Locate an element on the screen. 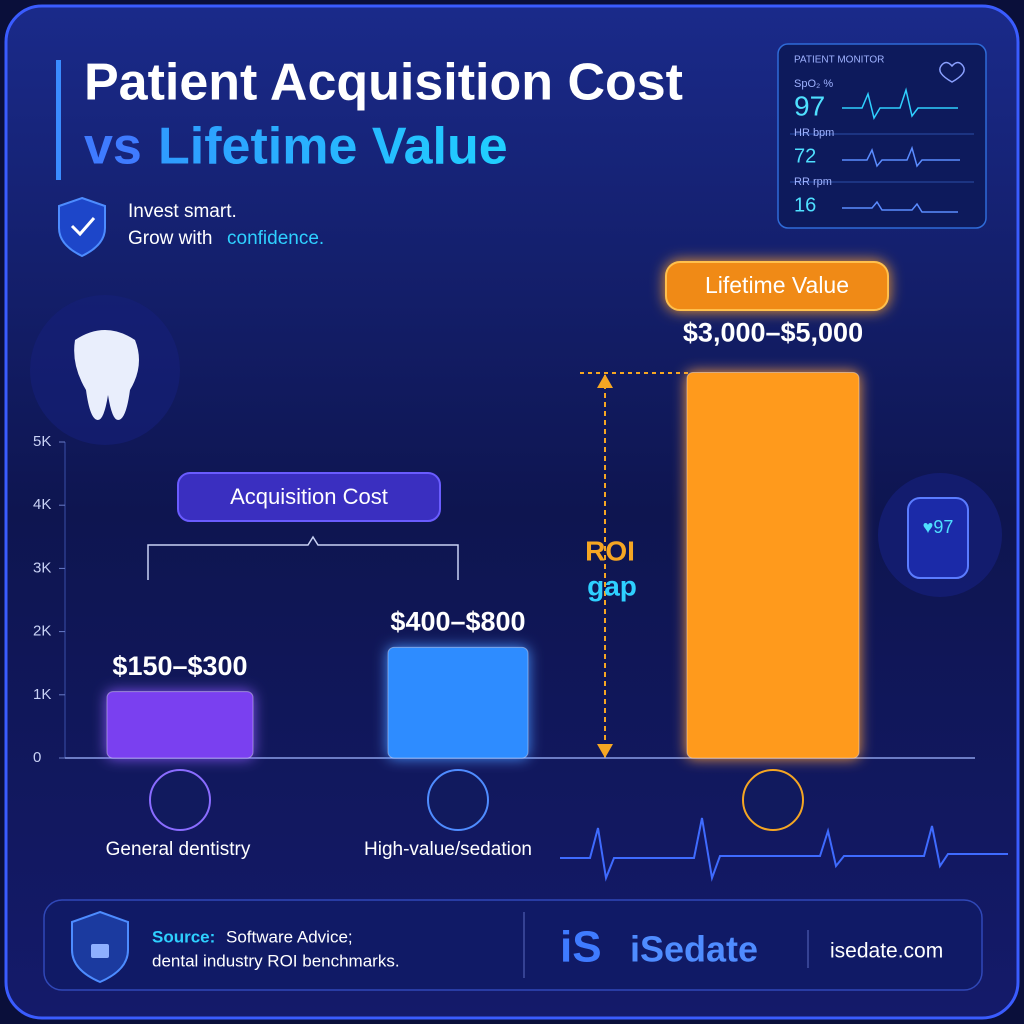 Image resolution: width=1024 pixels, height=1024 pixels. logo-mark: iS is located at coordinates (581, 947).